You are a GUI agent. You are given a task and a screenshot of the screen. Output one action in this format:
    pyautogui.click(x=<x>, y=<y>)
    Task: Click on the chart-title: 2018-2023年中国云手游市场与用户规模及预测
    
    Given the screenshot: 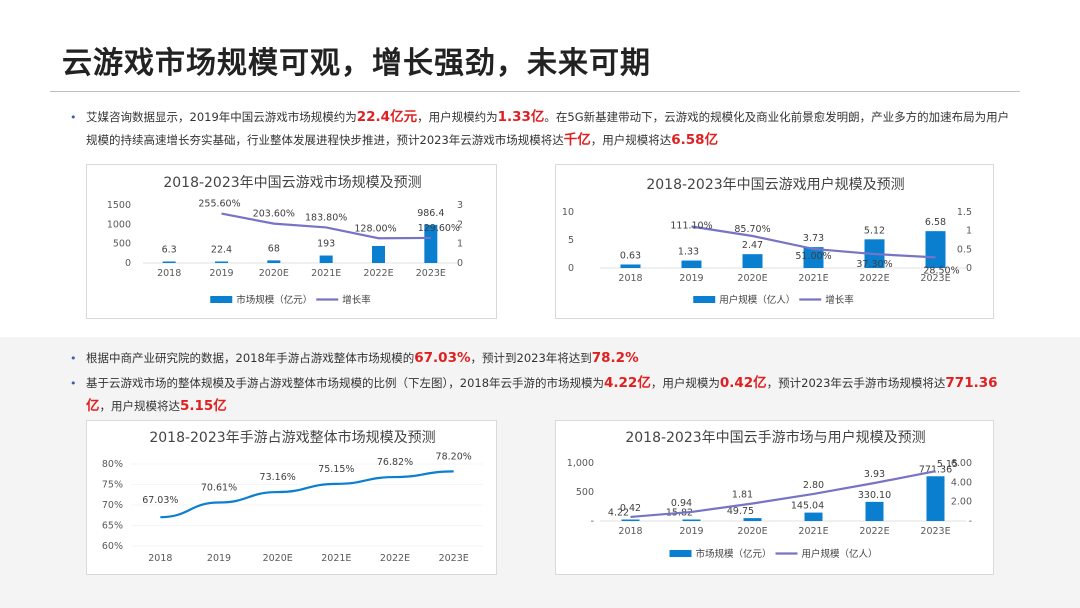 What is the action you would take?
    pyautogui.click(x=775, y=437)
    